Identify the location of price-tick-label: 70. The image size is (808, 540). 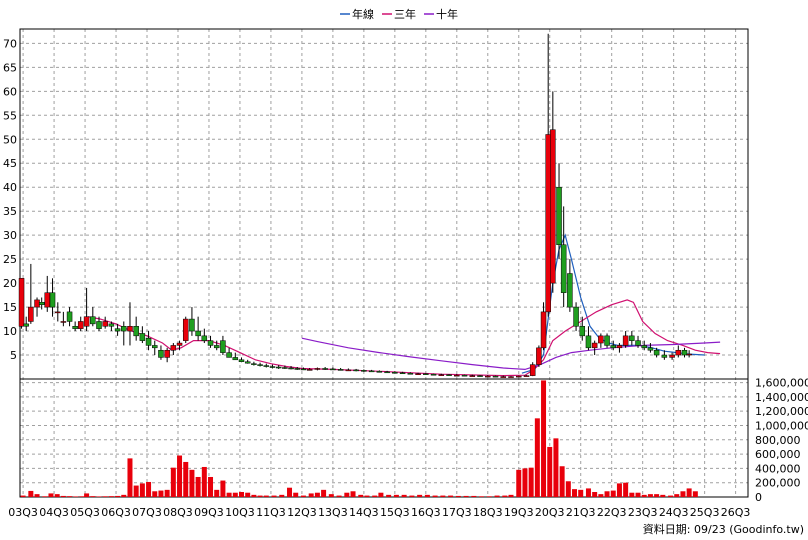
(10, 43).